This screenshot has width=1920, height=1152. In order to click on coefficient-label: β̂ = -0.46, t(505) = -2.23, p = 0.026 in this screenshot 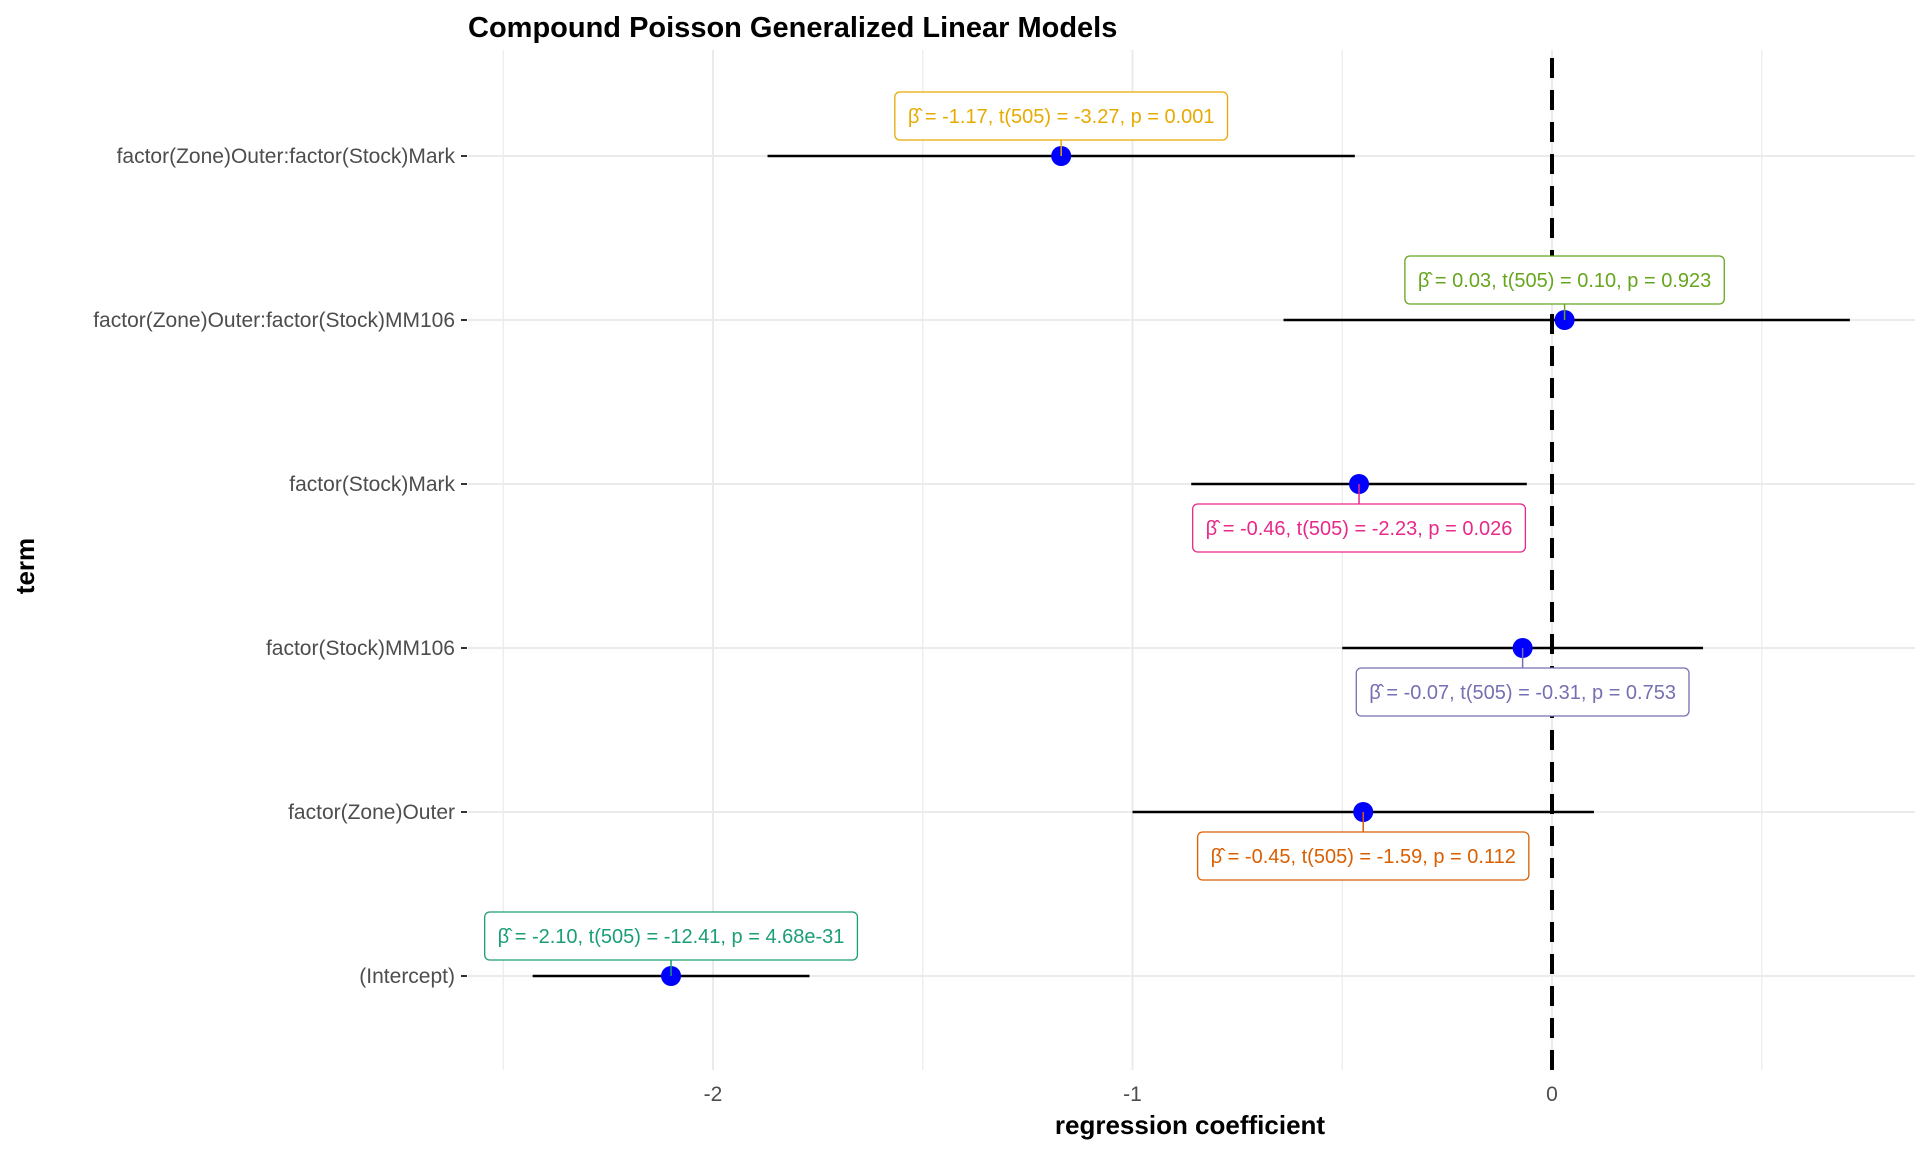, I will do `click(1359, 518)`.